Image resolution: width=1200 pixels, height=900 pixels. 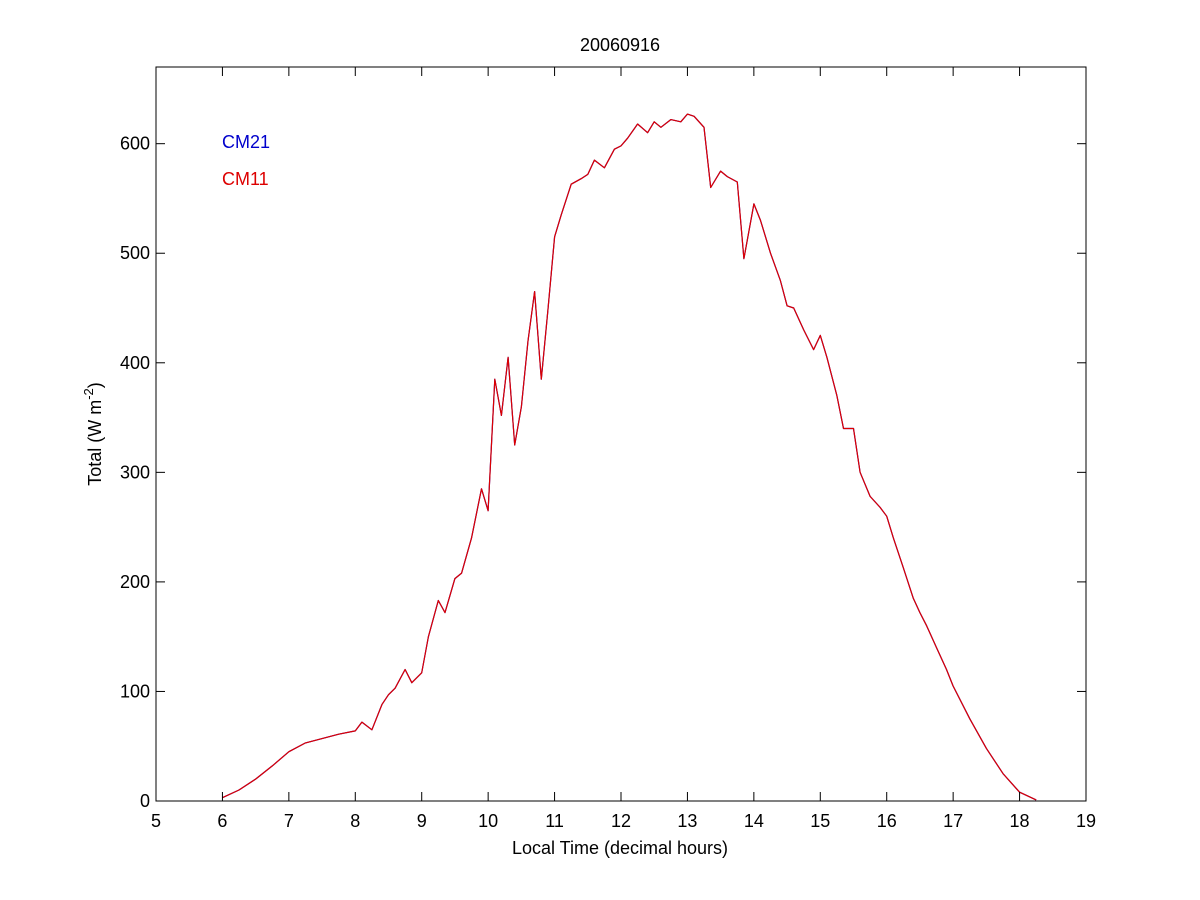 What do you see at coordinates (687, 821) in the screenshot?
I see `x-tick-label: 13` at bounding box center [687, 821].